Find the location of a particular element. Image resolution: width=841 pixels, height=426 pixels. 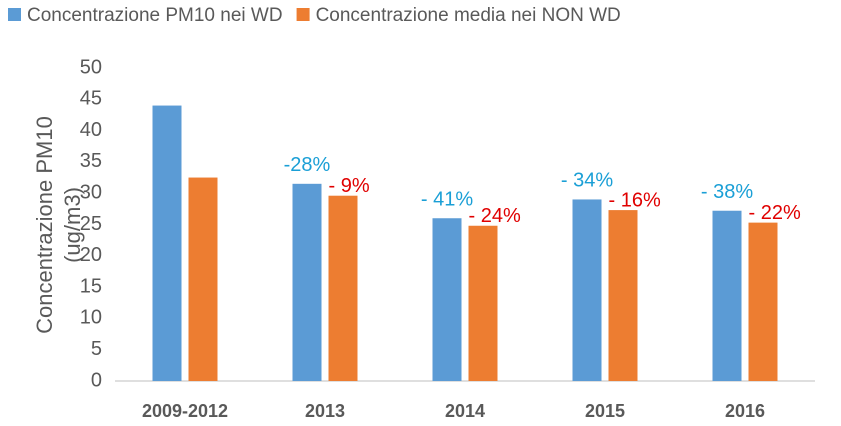

y-axis-title-line: (ug/m3) is located at coordinates (72, 225).